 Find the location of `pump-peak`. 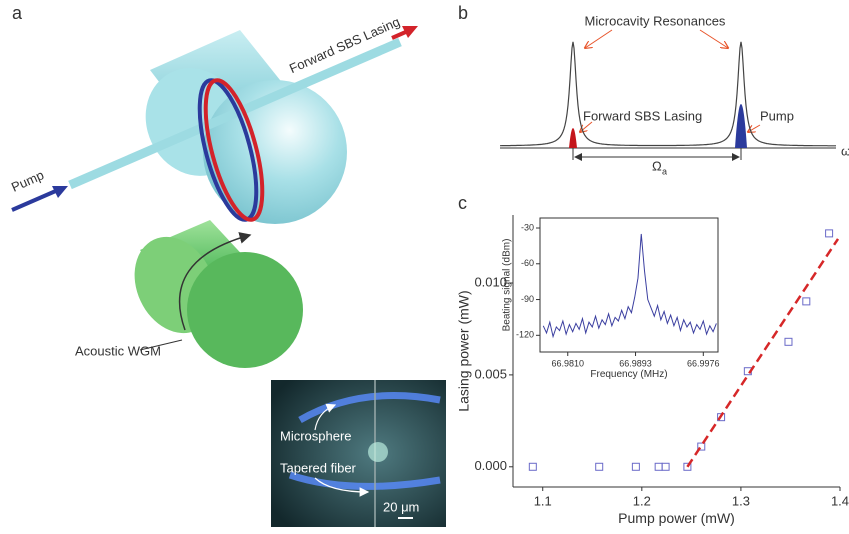

pump-peak is located at coordinates (741, 126).